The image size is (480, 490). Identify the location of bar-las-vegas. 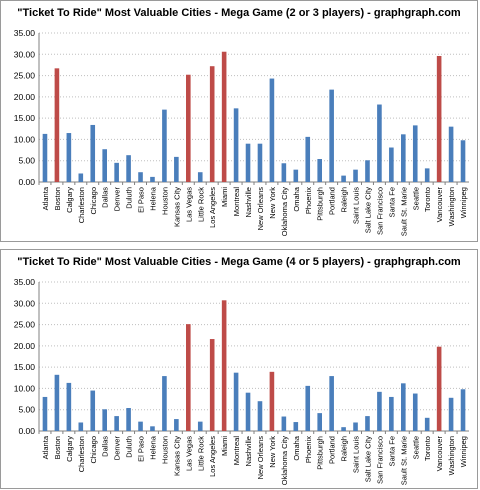
(188, 128).